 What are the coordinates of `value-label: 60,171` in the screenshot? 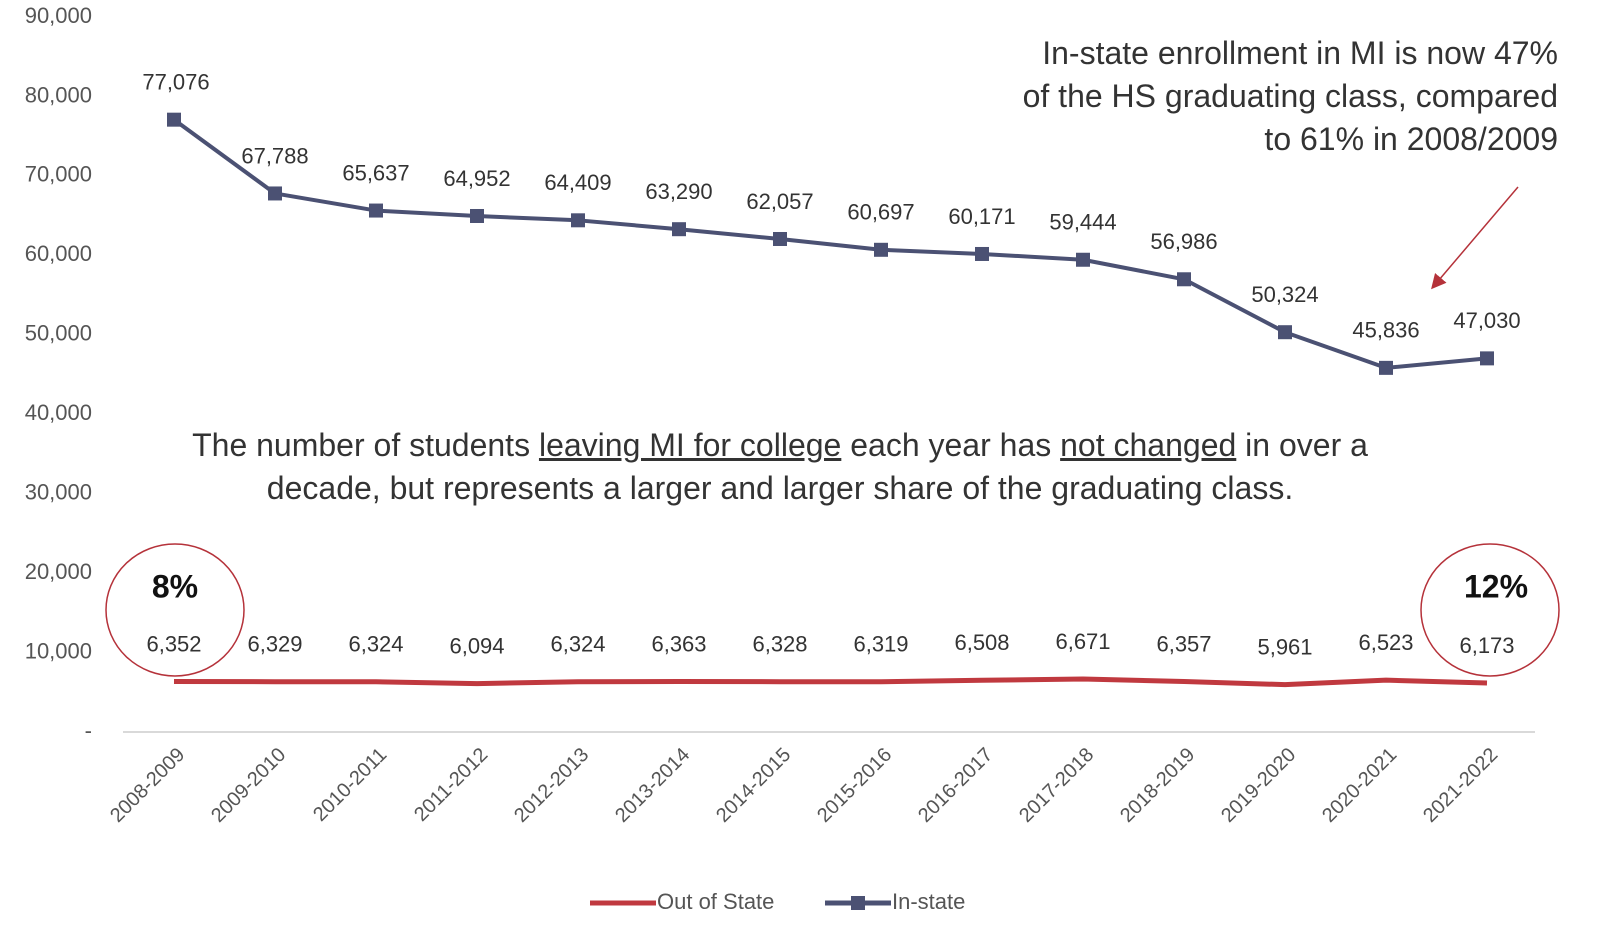 It's located at (981, 216).